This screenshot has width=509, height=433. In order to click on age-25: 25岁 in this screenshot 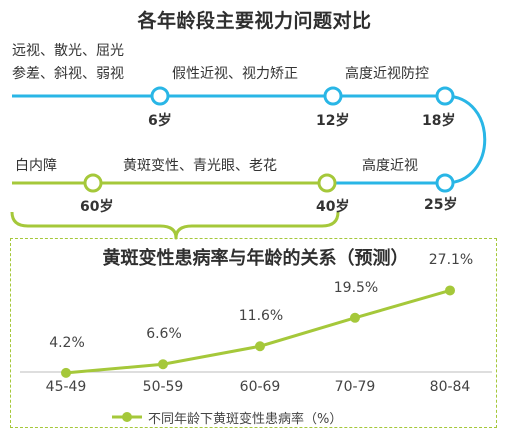, I will do `click(441, 205)`.